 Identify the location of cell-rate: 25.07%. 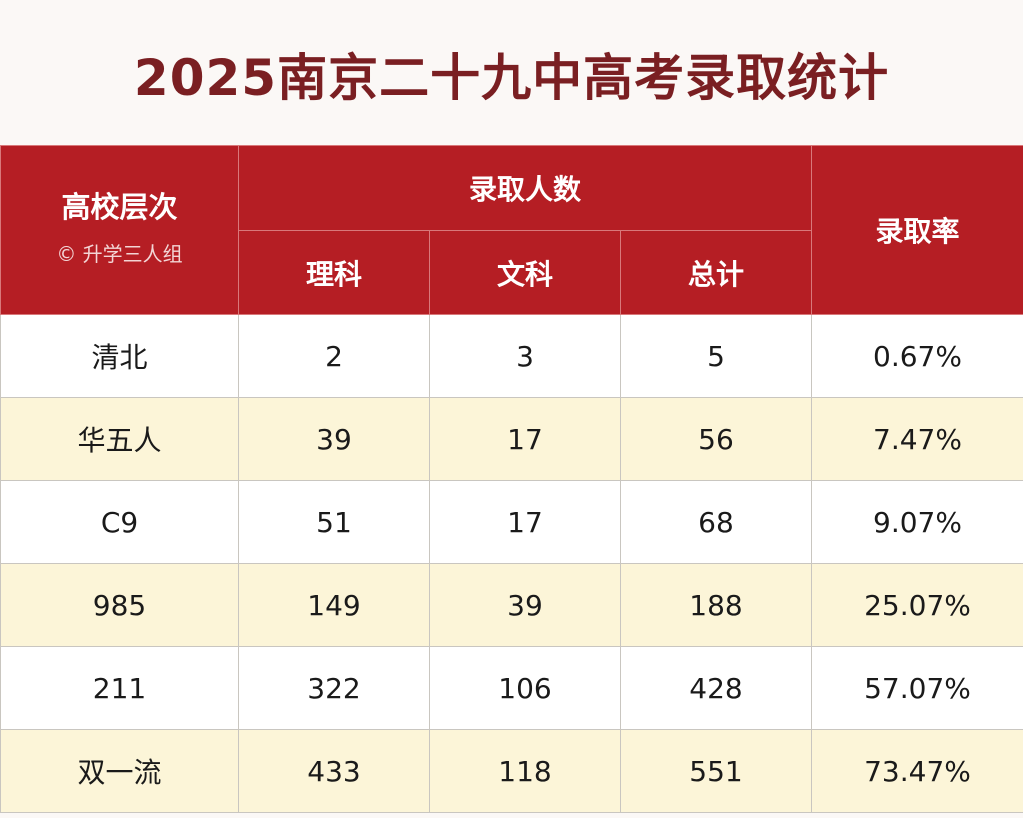
(917, 605).